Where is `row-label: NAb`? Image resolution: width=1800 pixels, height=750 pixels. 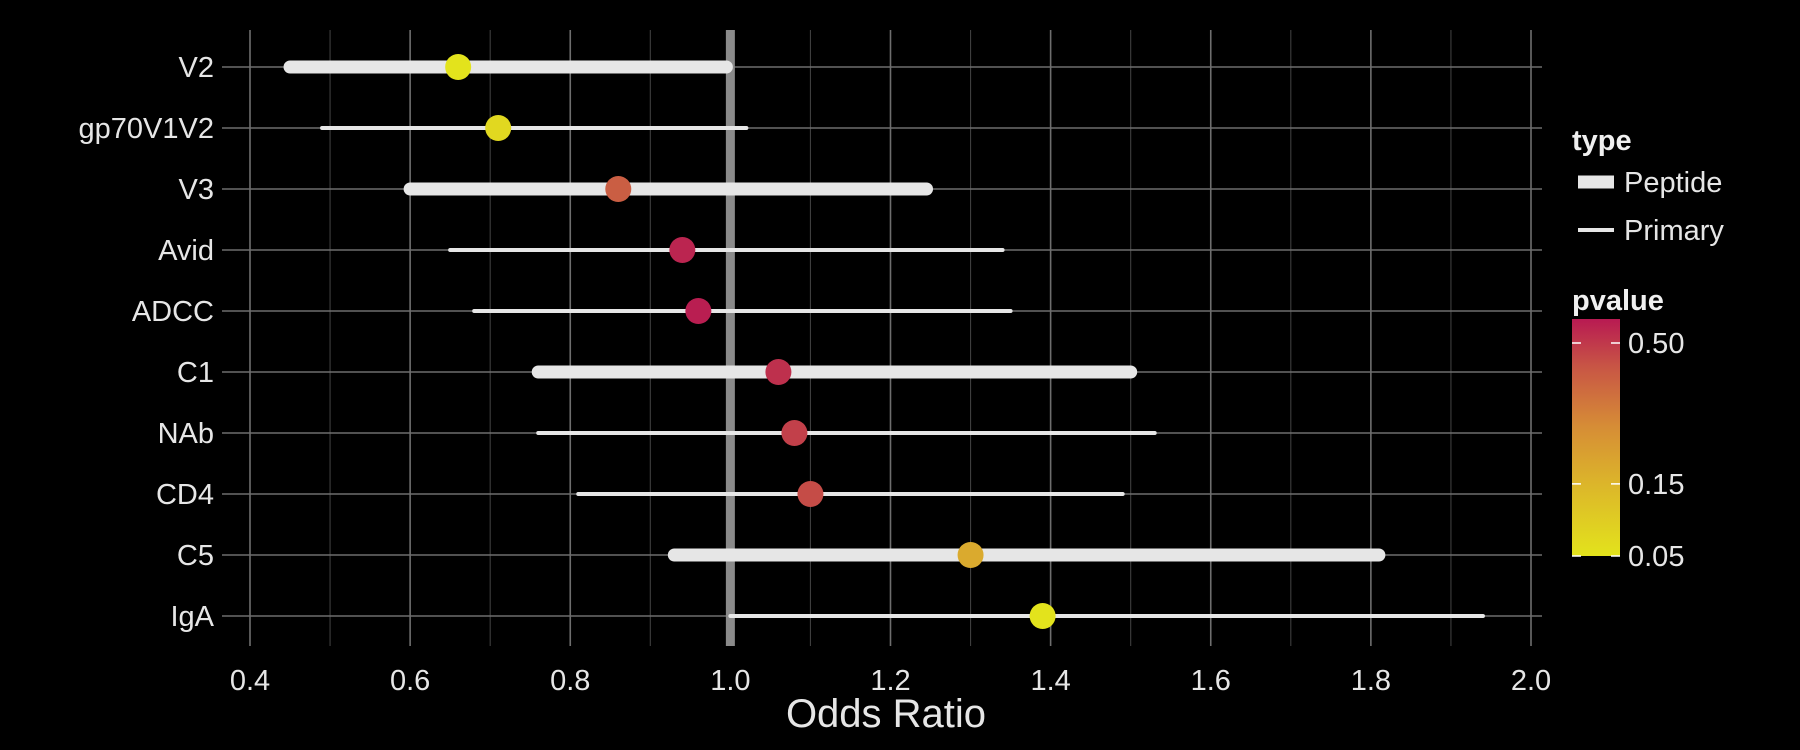
row-label: NAb is located at coordinates (186, 434).